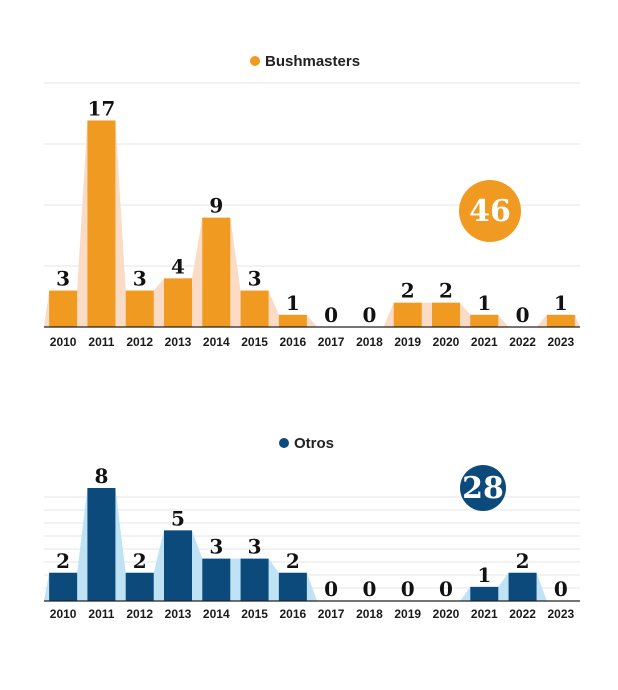  Describe the element at coordinates (408, 589) in the screenshot. I see `value-label-2019: 0` at that location.